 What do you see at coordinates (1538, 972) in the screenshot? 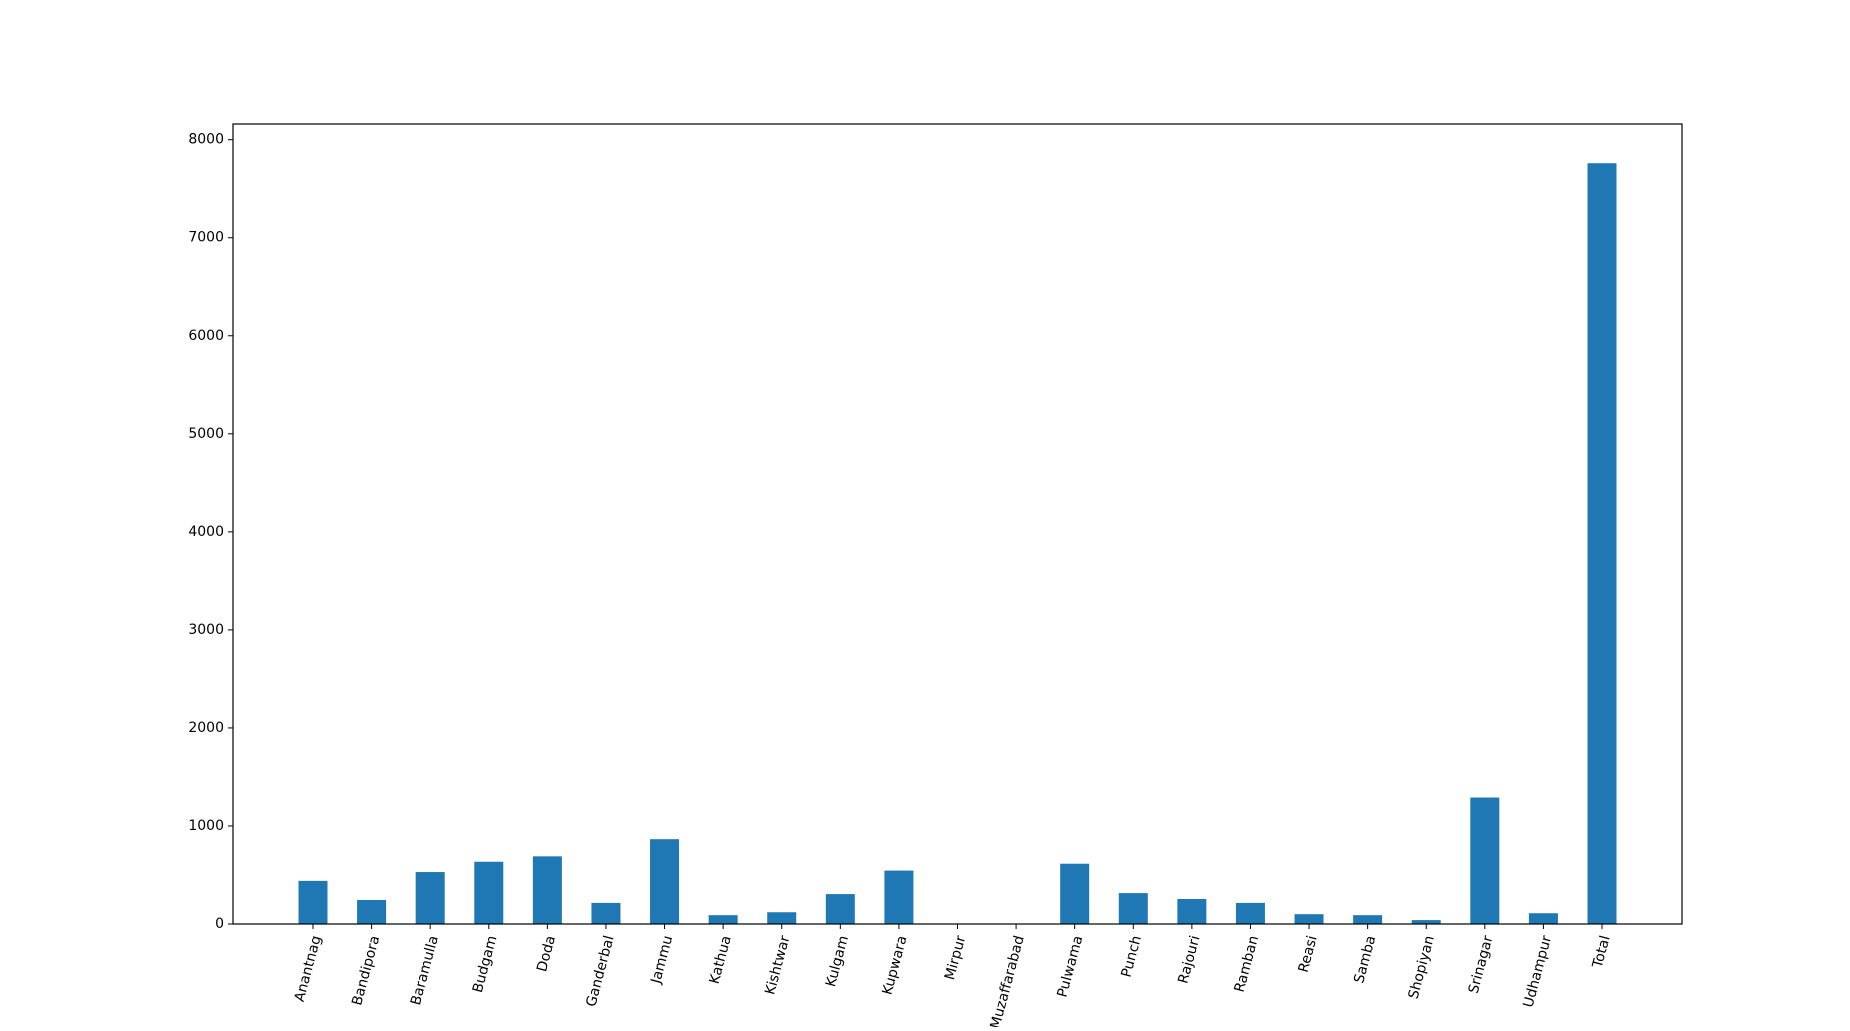
I see `x-tick-label: Udhampur` at bounding box center [1538, 972].